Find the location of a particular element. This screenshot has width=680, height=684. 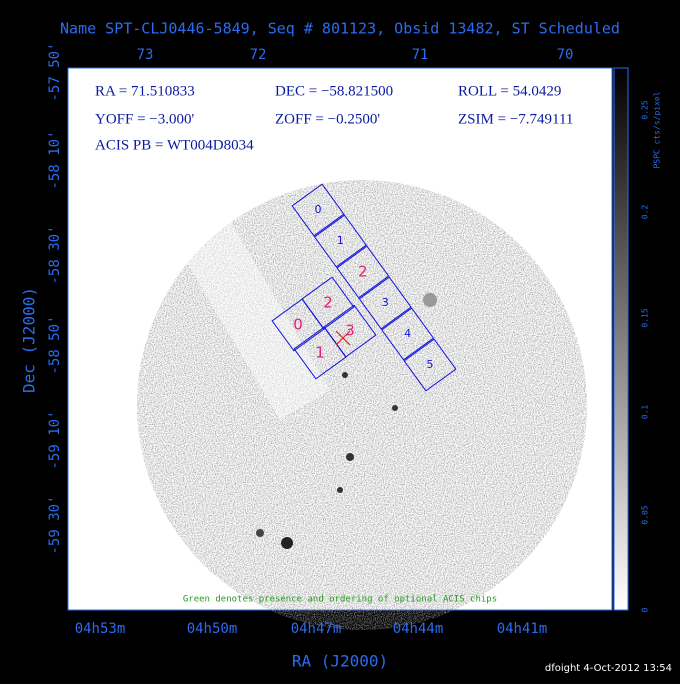

colorbar-tick-label: 0.1 is located at coordinates (645, 412).